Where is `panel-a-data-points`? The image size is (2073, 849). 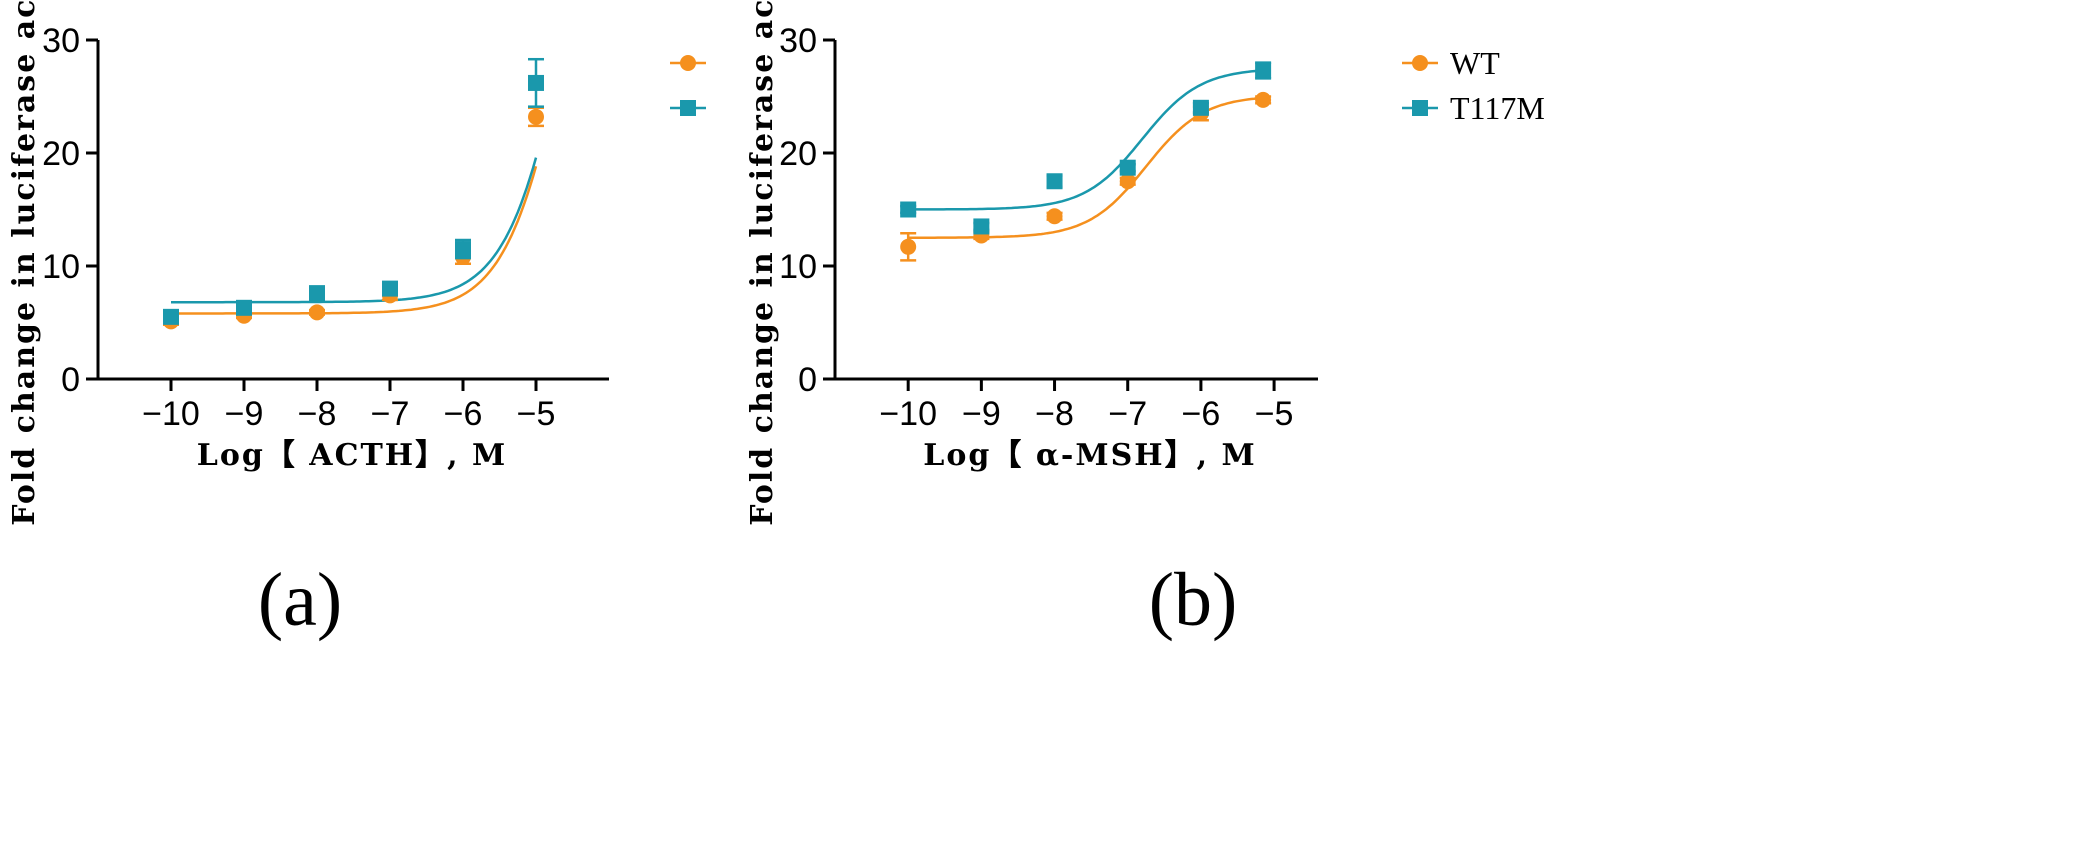 panel-a-data-points is located at coordinates (353, 193).